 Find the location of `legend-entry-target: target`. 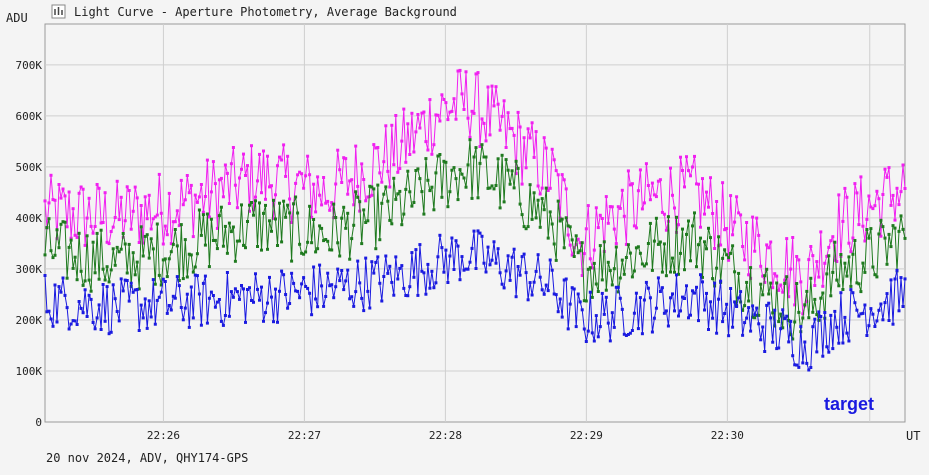

legend-entry-target: target is located at coordinates (849, 404).